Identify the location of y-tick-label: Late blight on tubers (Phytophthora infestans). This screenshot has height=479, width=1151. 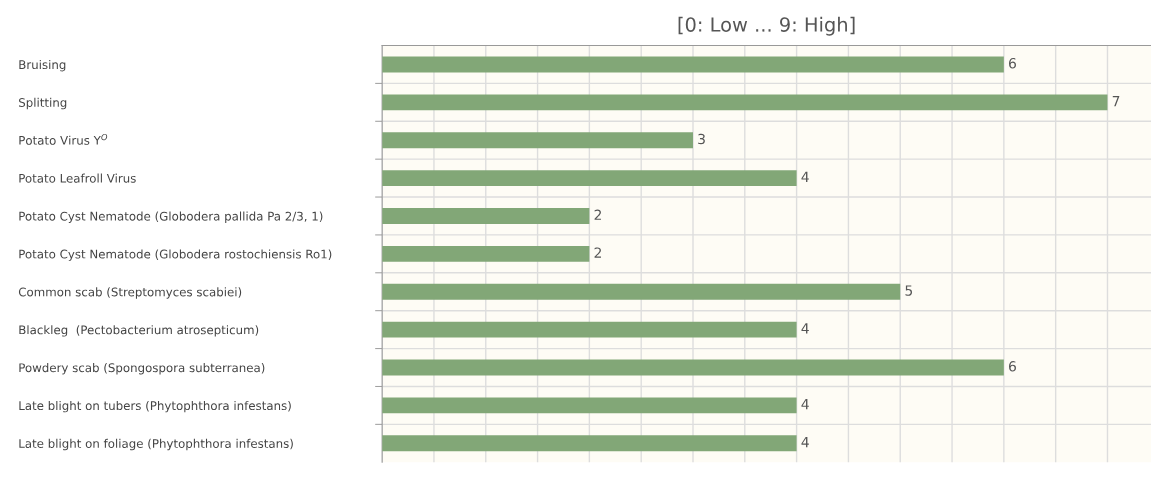
(155, 406).